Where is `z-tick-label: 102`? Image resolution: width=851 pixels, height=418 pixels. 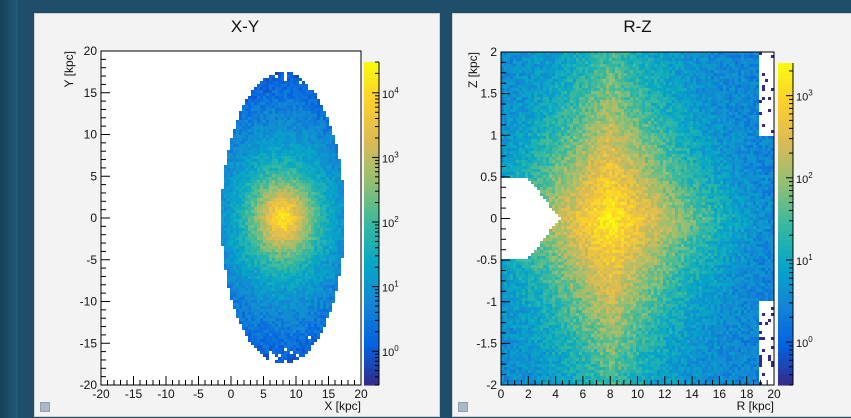
z-tick-label: 102 is located at coordinates (390, 222).